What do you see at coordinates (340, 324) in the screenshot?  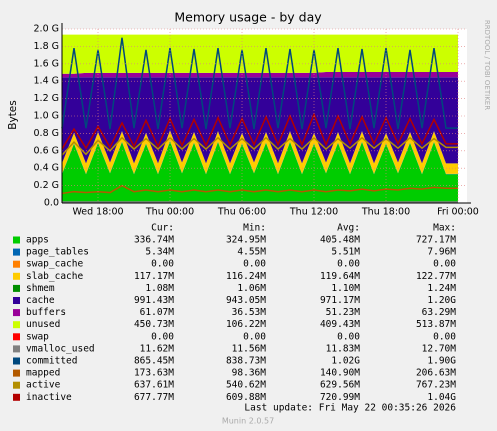 I see `legend-avg: 409.43M` at bounding box center [340, 324].